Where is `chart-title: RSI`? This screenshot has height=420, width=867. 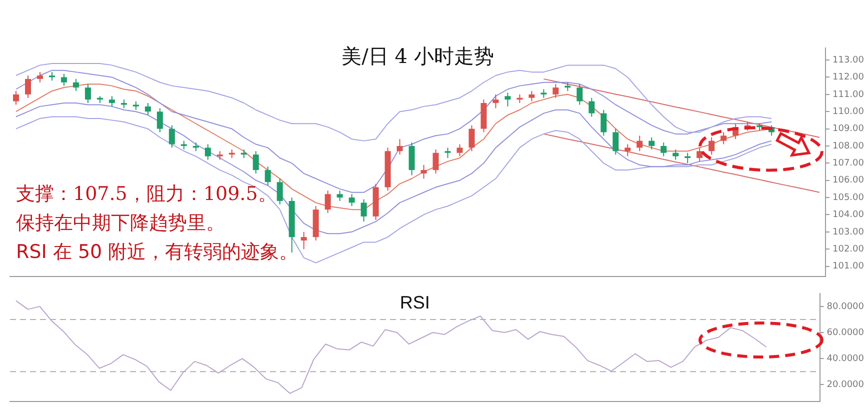 chart-title: RSI is located at coordinates (415, 302).